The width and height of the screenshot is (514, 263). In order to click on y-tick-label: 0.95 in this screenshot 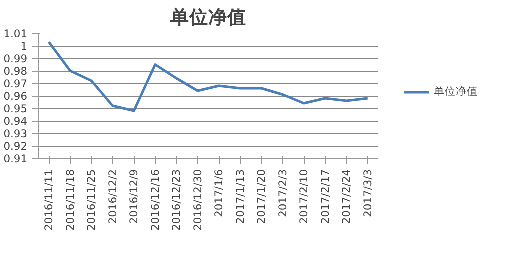, I will do `click(16, 109)`.